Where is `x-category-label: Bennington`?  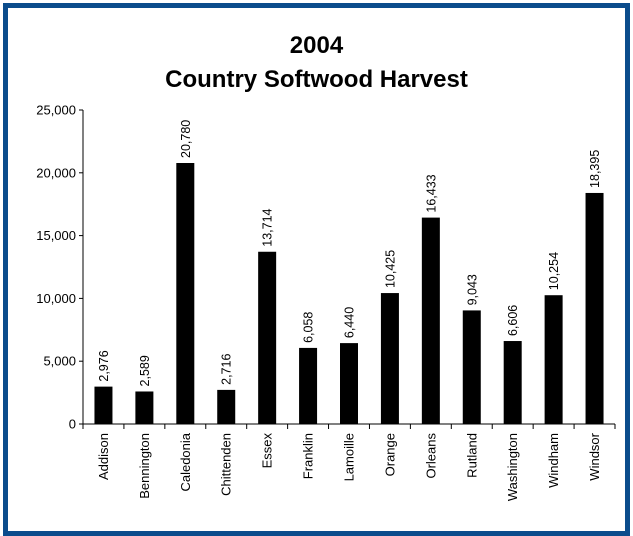 x-category-label: Bennington is located at coordinates (144, 466).